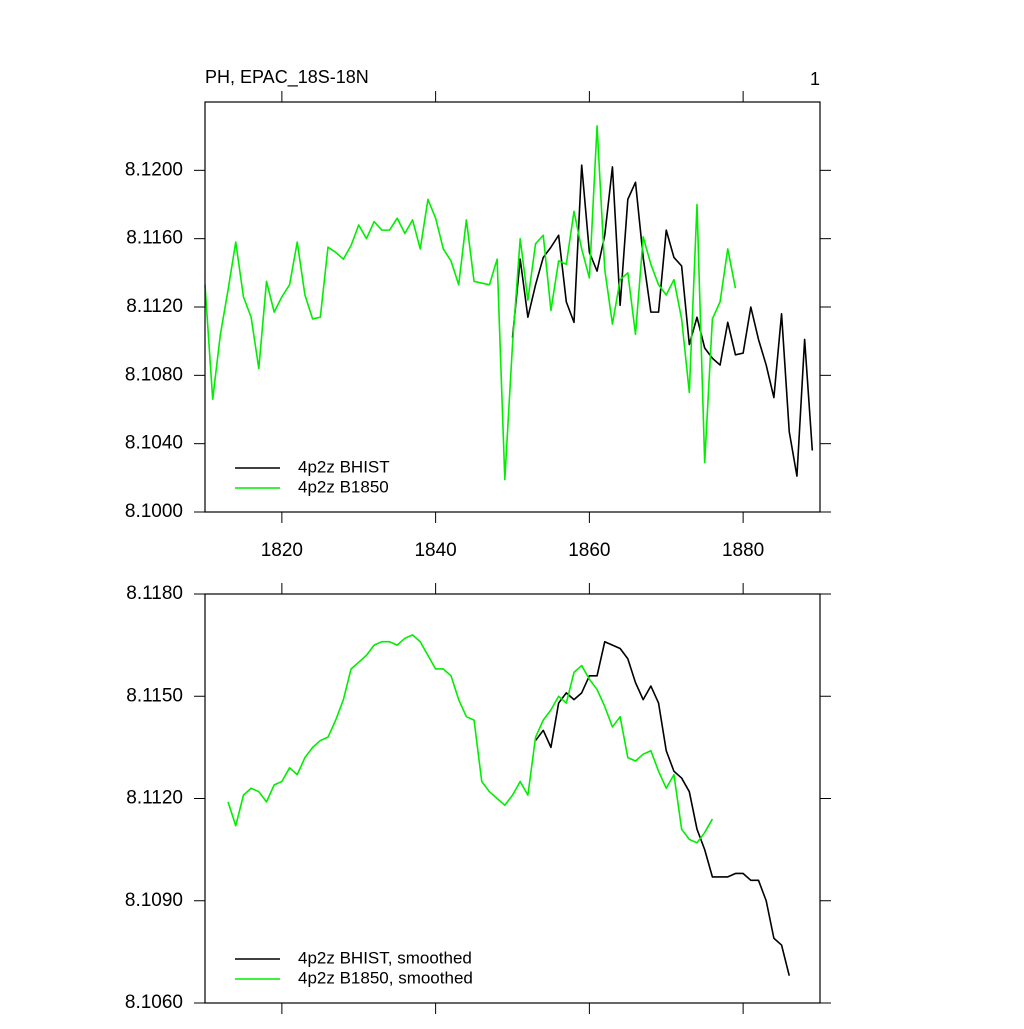 Image resolution: width=1024 pixels, height=1029 pixels. I want to click on y-tick-label: 8.1200, so click(154, 169).